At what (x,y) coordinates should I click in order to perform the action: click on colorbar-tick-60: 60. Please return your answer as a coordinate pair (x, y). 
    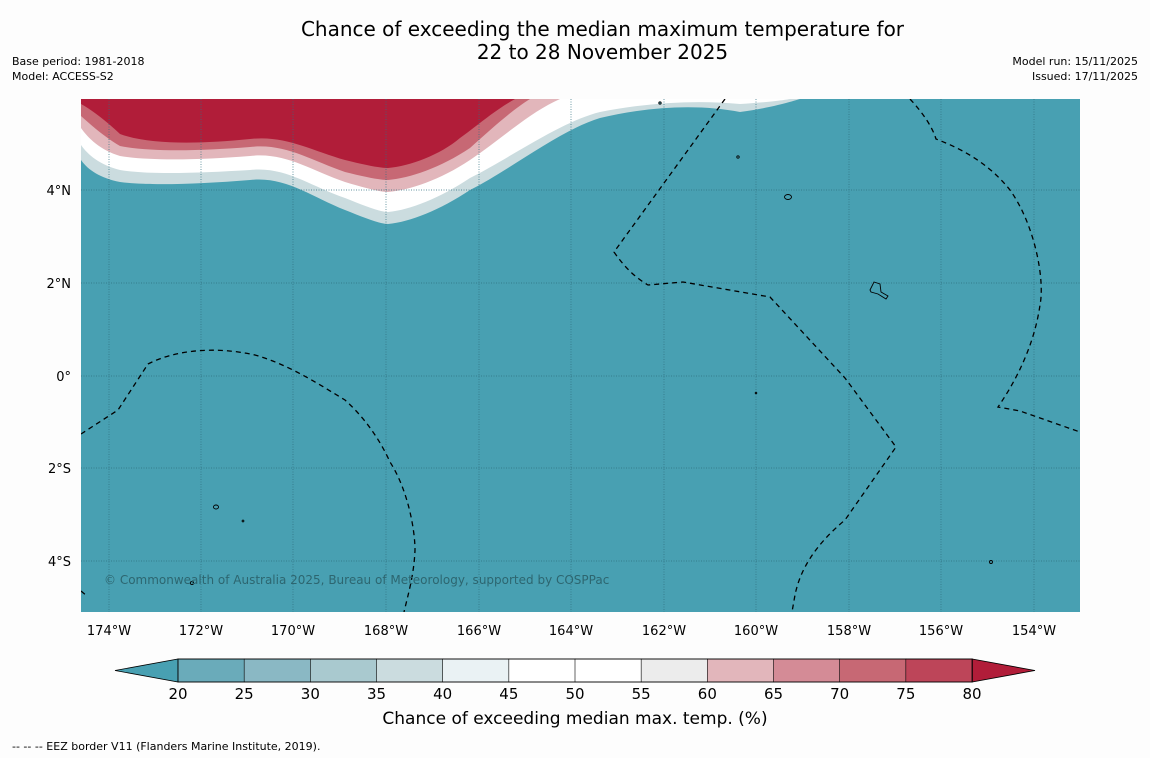
    Looking at the image, I should click on (707, 694).